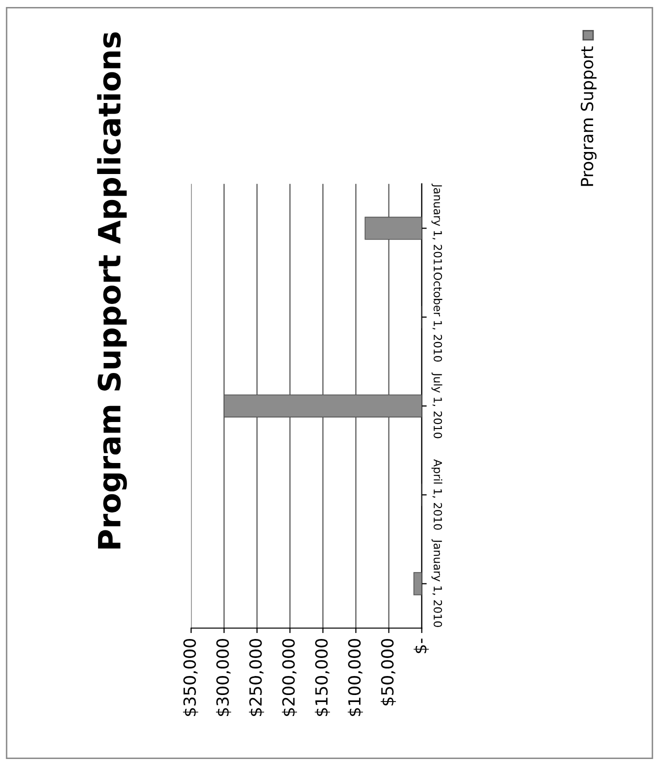 The image size is (659, 766). I want to click on x-tick-label: $150,000, so click(322, 677).